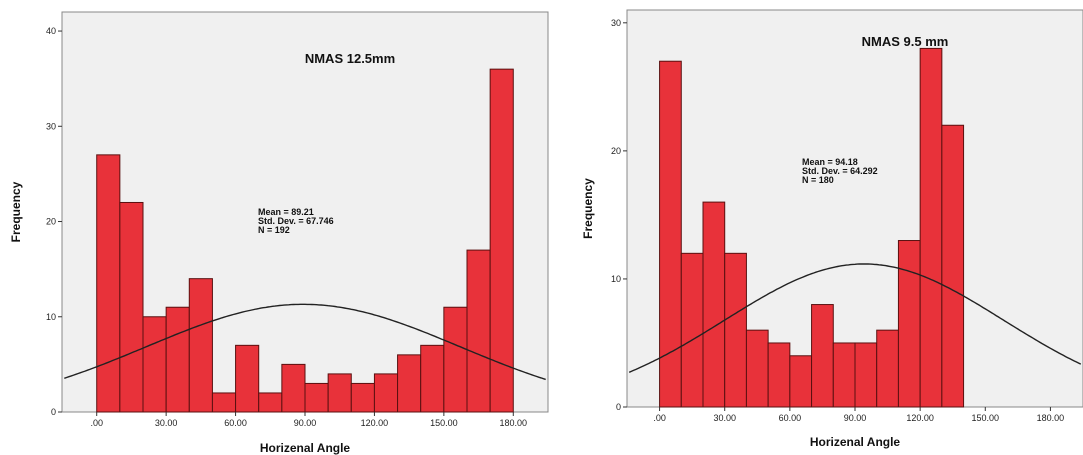 The height and width of the screenshot is (455, 1083). What do you see at coordinates (286, 212) in the screenshot?
I see `stats-line: Mean = 89.21` at bounding box center [286, 212].